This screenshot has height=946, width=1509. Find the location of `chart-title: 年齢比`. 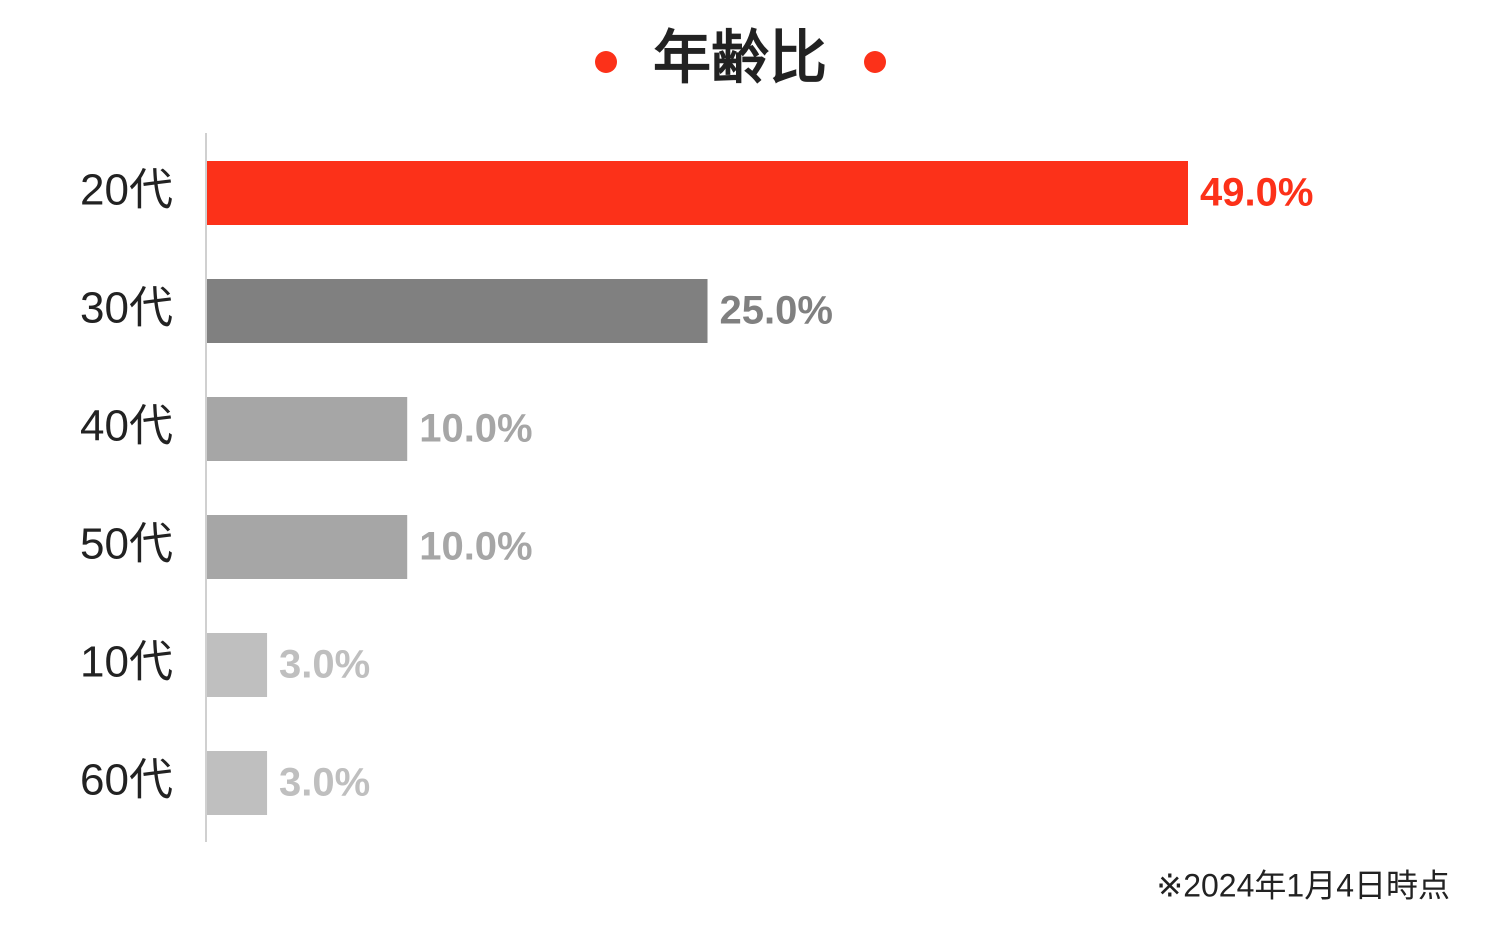

chart-title: 年齢比 is located at coordinates (740, 57).